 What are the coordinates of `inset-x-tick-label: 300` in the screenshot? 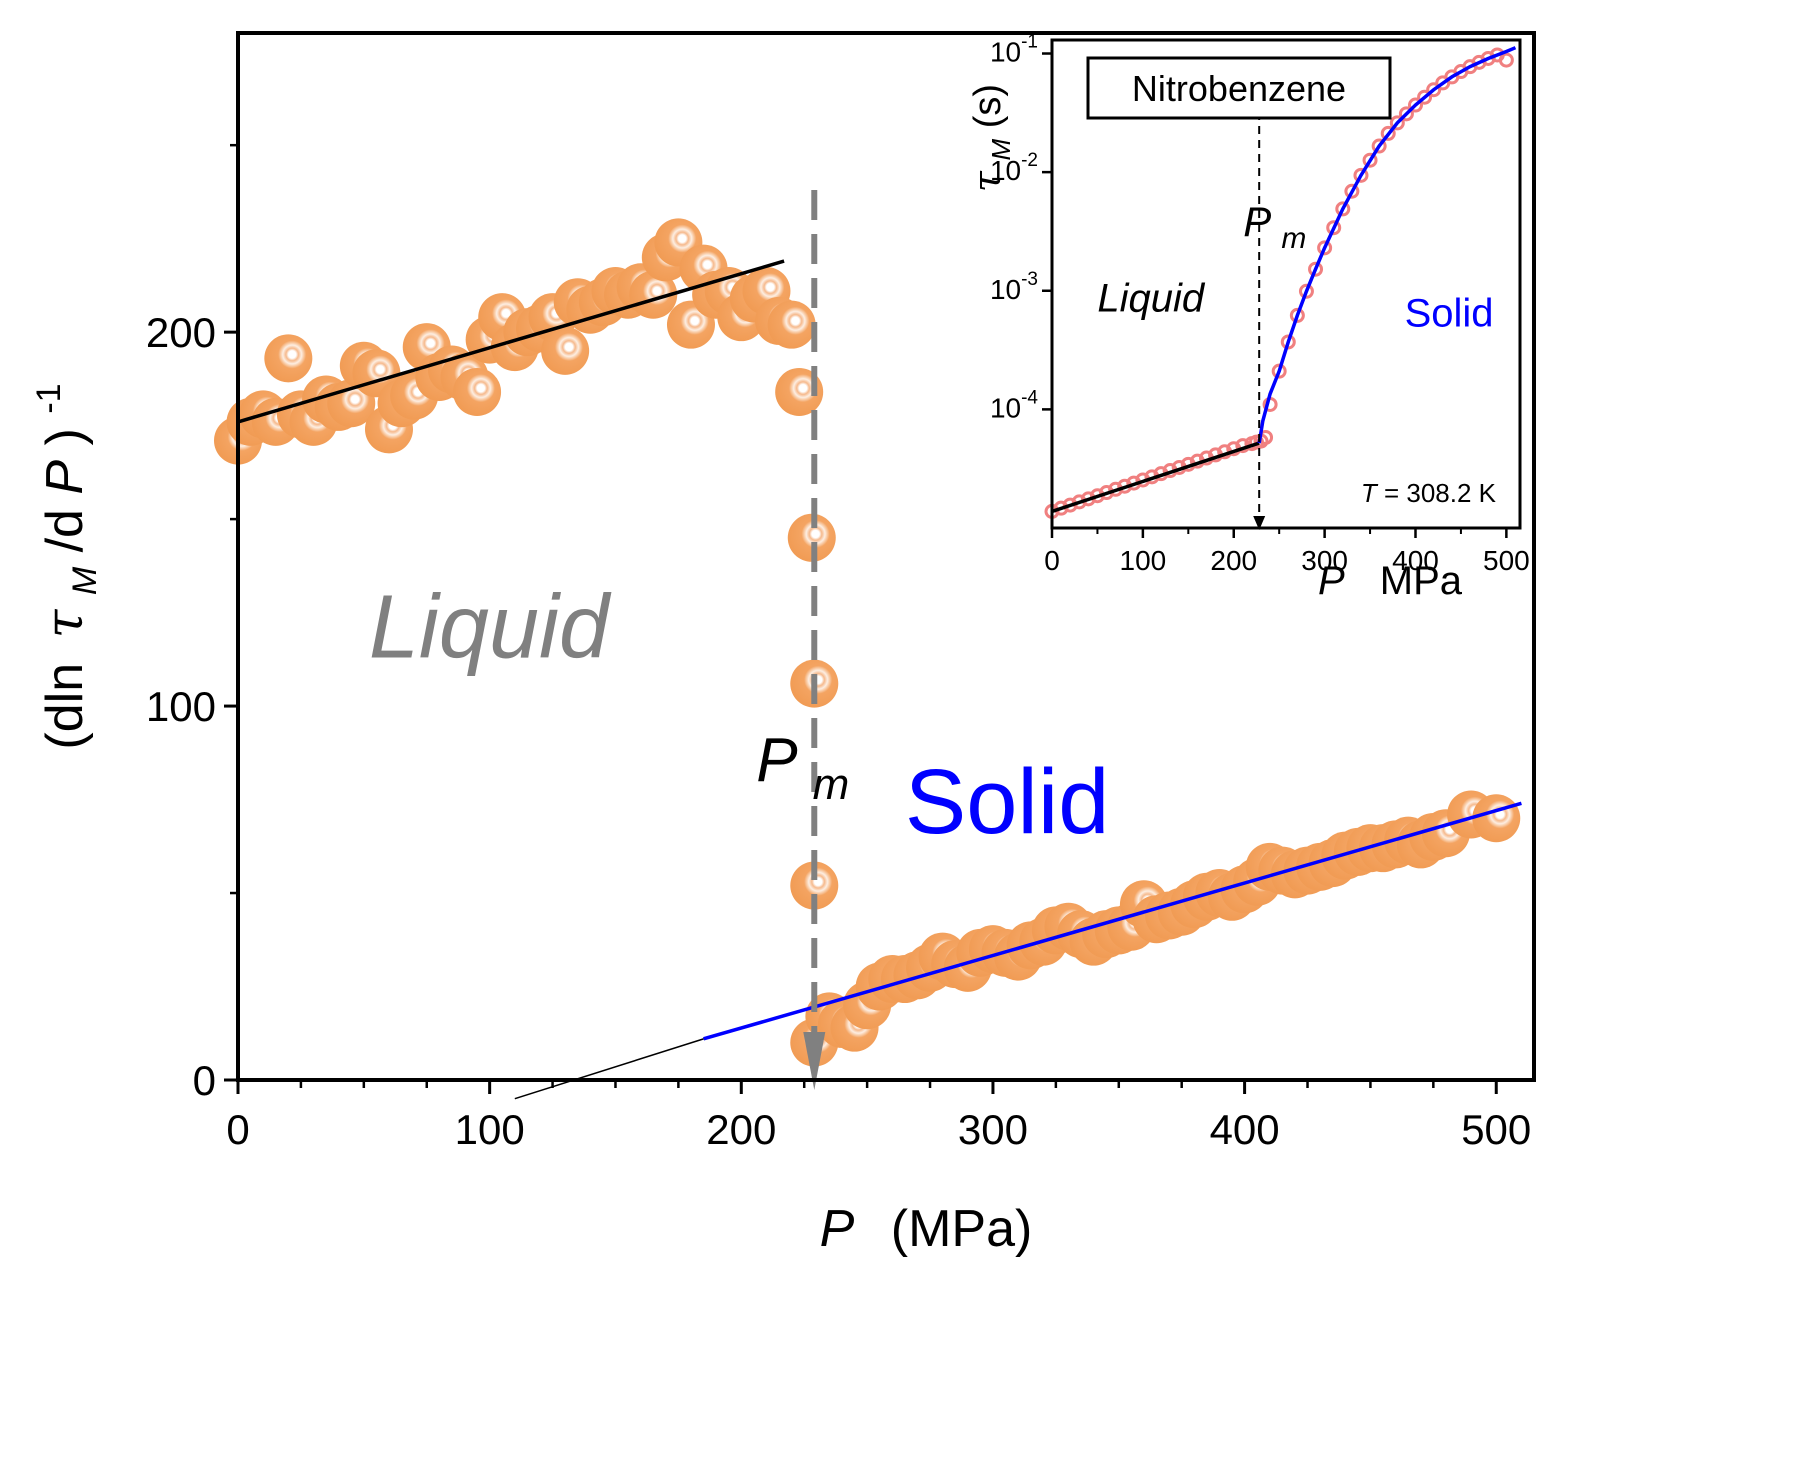 It's located at (1324, 560).